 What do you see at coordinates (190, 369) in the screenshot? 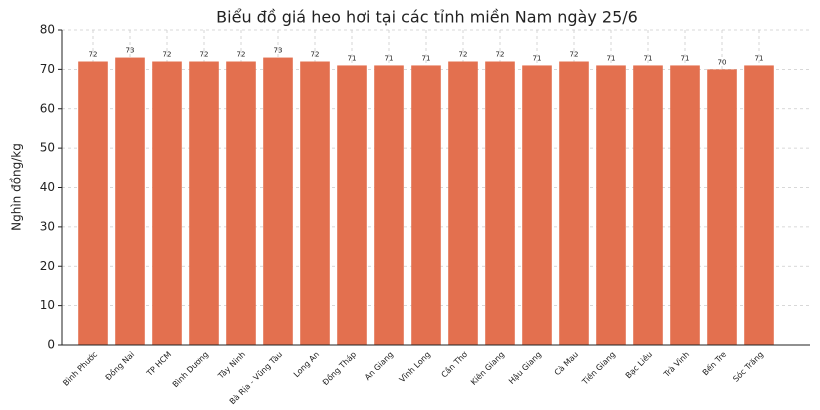
I see `x-tick-label: Bình Dương` at bounding box center [190, 369].